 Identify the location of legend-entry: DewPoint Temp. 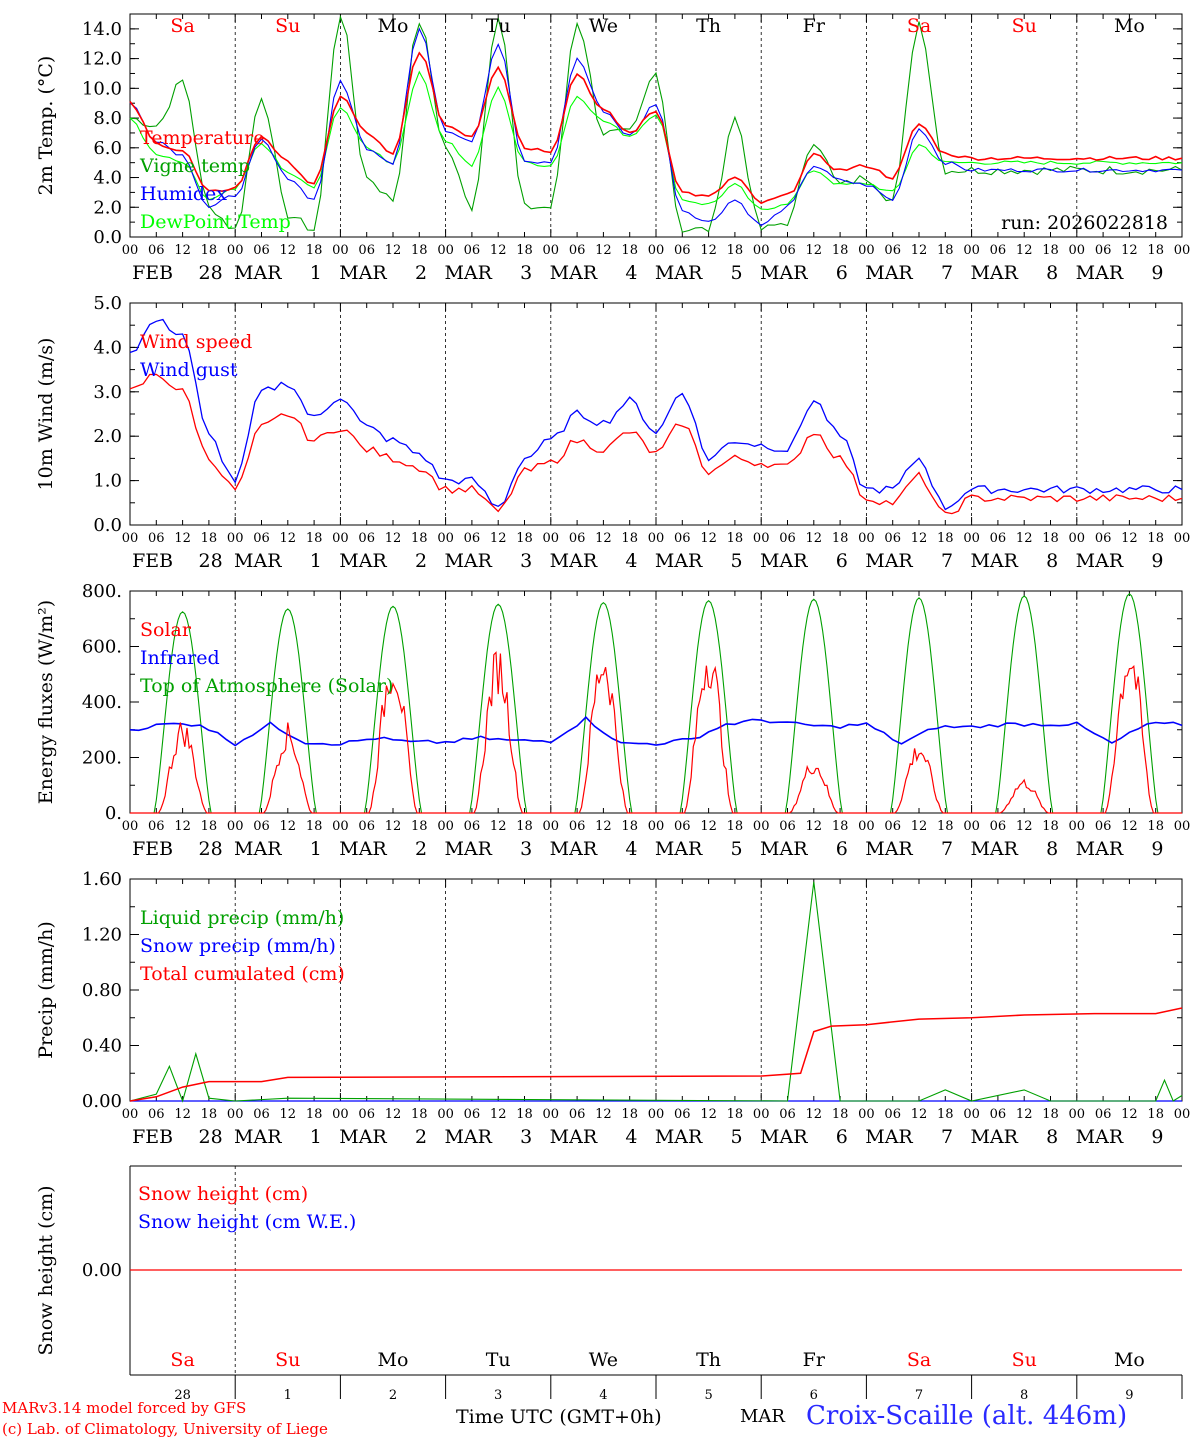
(215, 222).